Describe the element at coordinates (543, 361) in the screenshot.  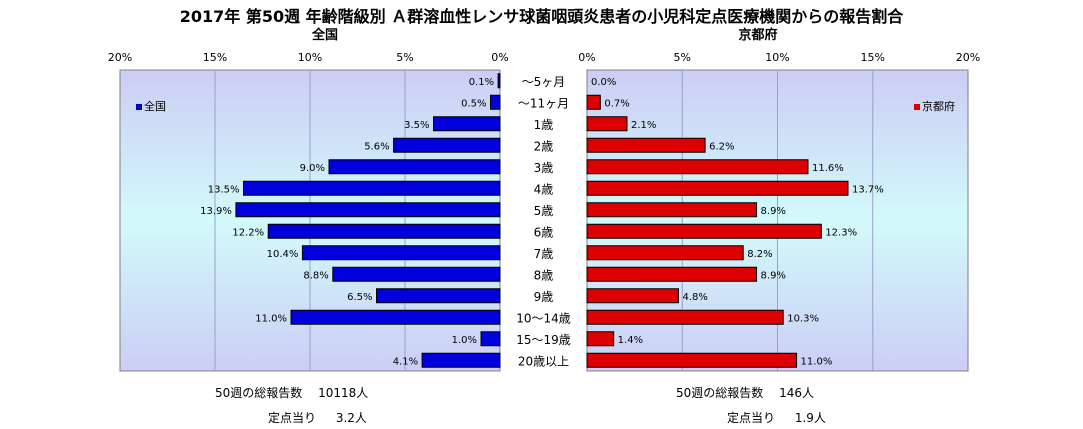
I see `category-label: 20歳以上` at that location.